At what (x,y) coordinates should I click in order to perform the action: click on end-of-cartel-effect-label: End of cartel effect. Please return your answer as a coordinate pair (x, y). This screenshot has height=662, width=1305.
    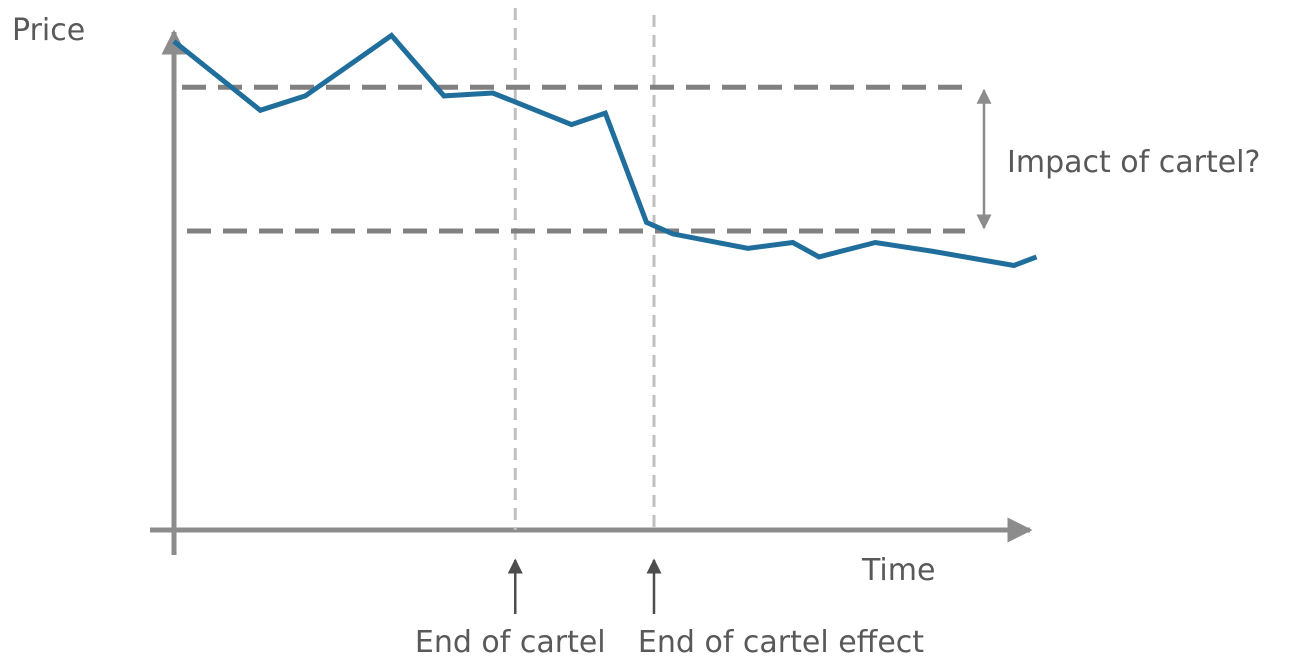
    Looking at the image, I should click on (781, 642).